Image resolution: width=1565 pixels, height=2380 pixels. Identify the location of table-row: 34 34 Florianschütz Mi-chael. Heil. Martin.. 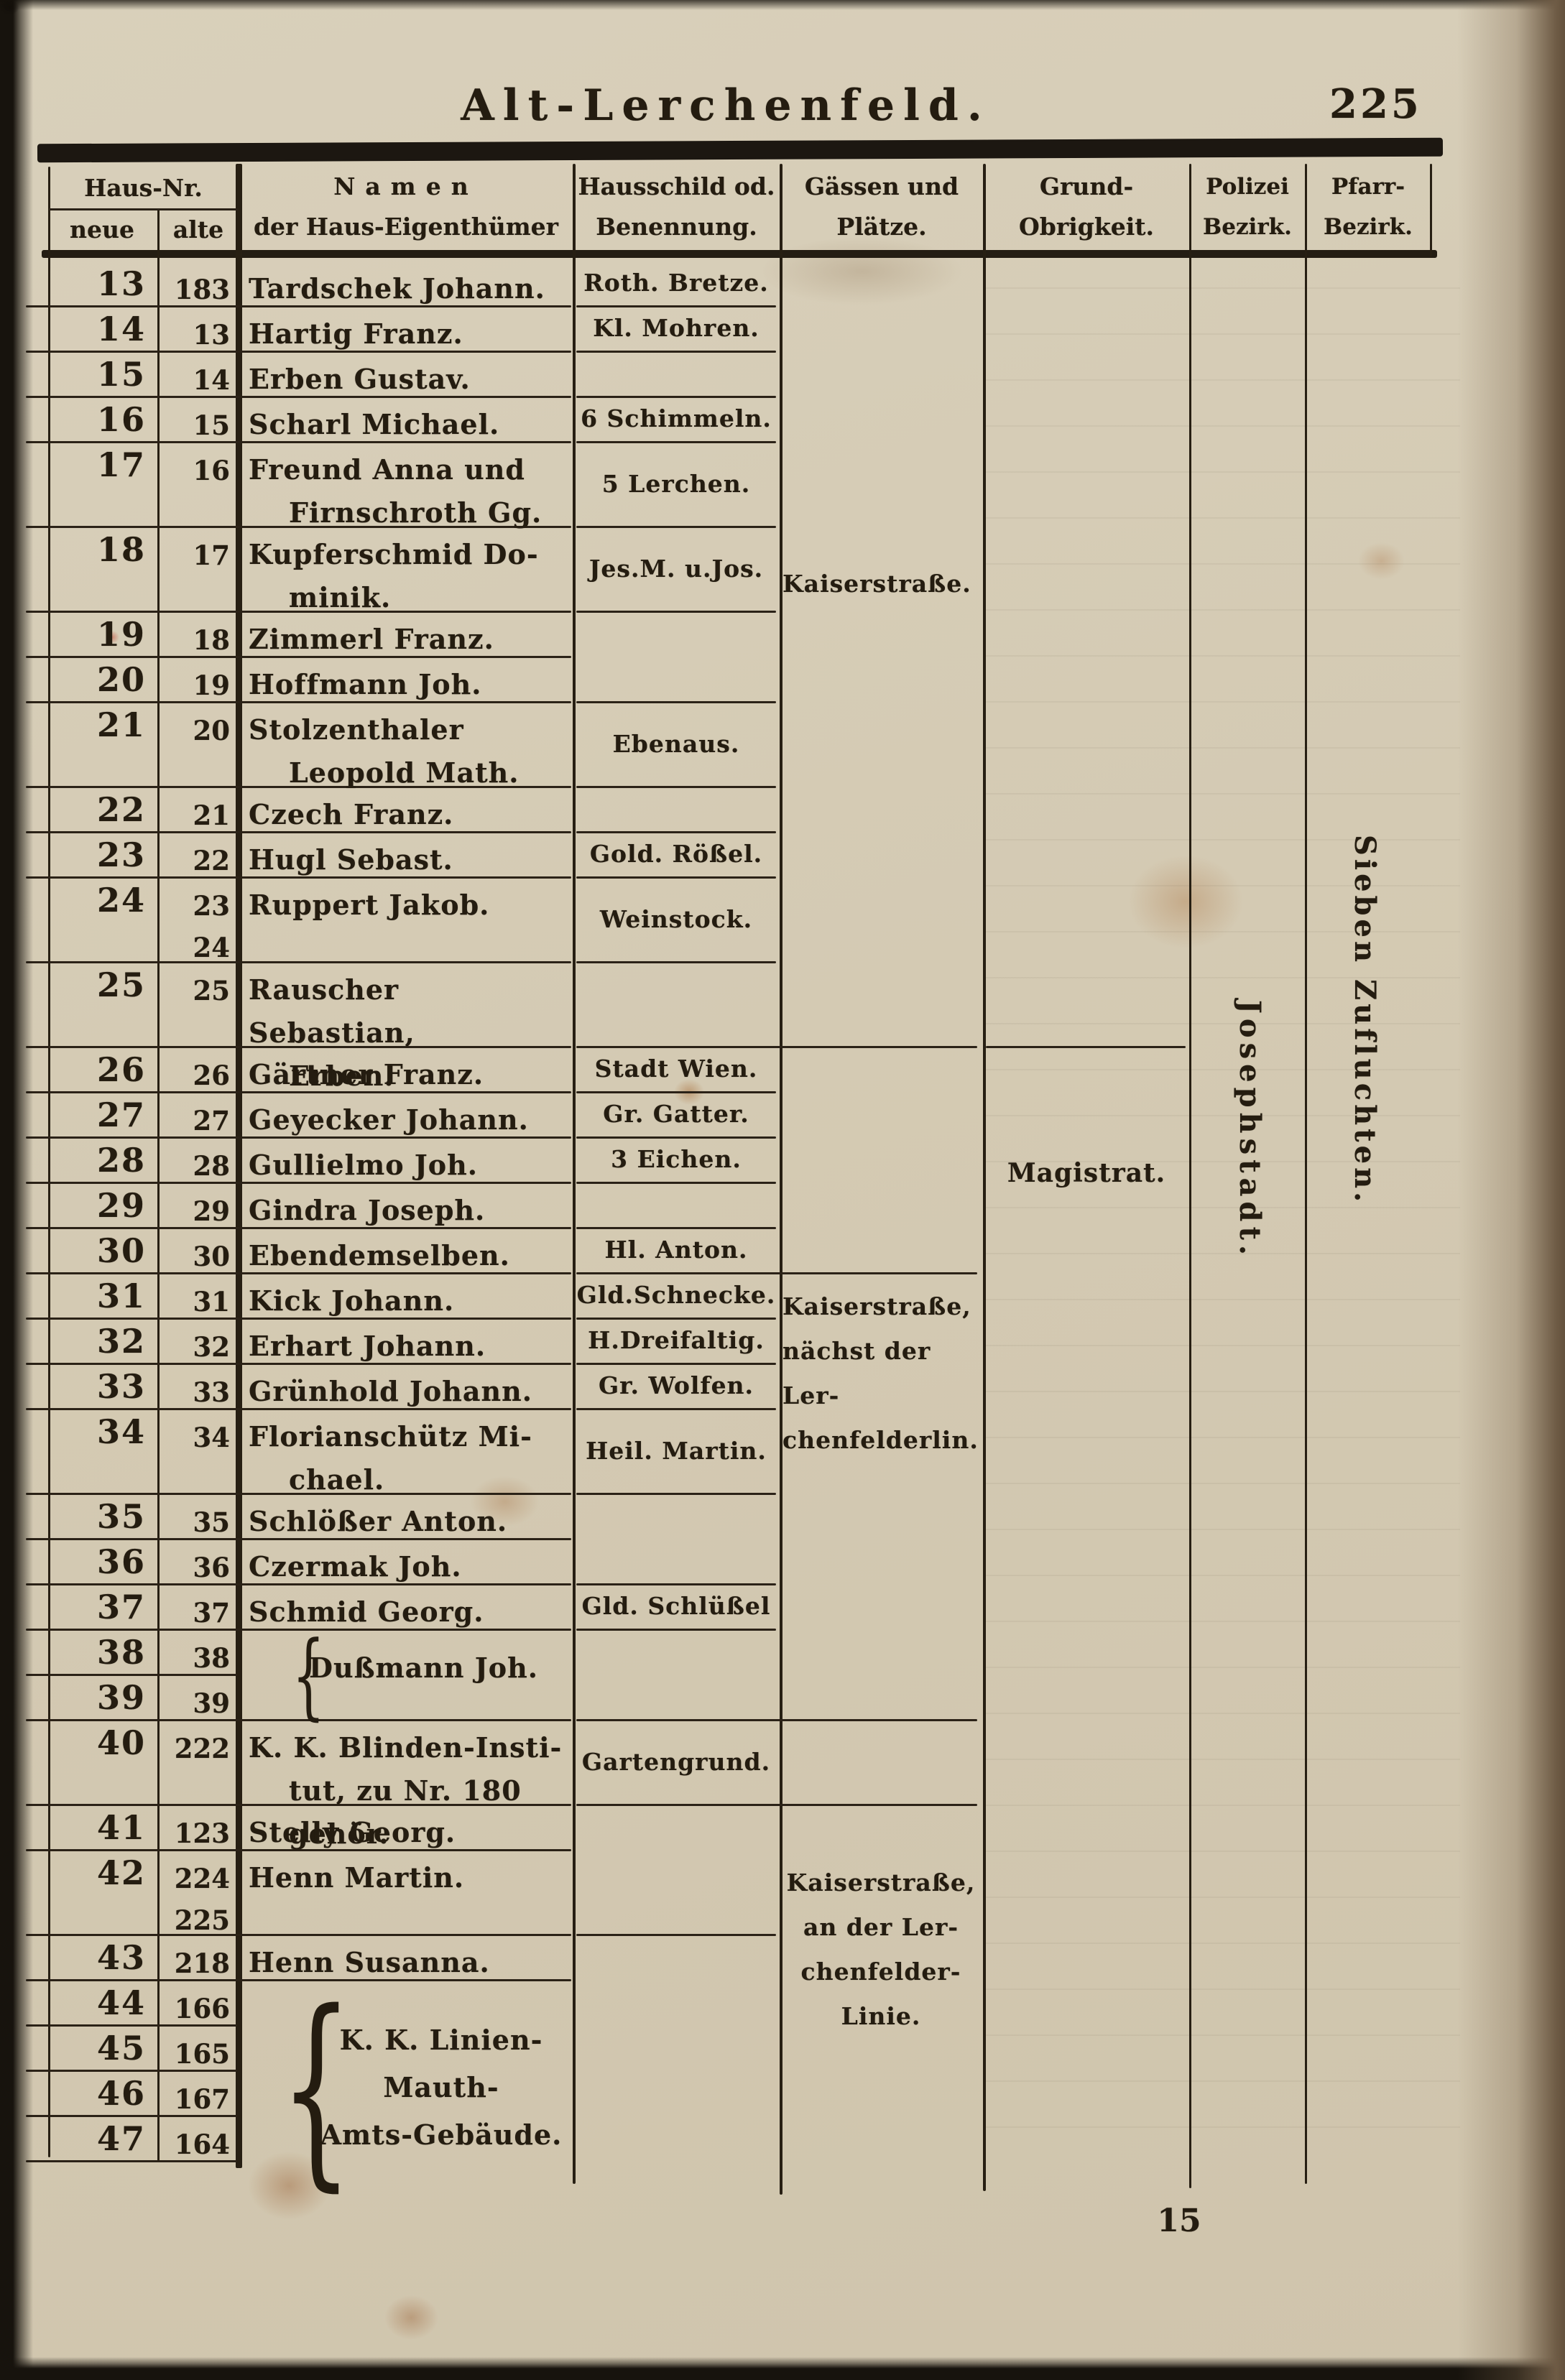
(782, 1452).